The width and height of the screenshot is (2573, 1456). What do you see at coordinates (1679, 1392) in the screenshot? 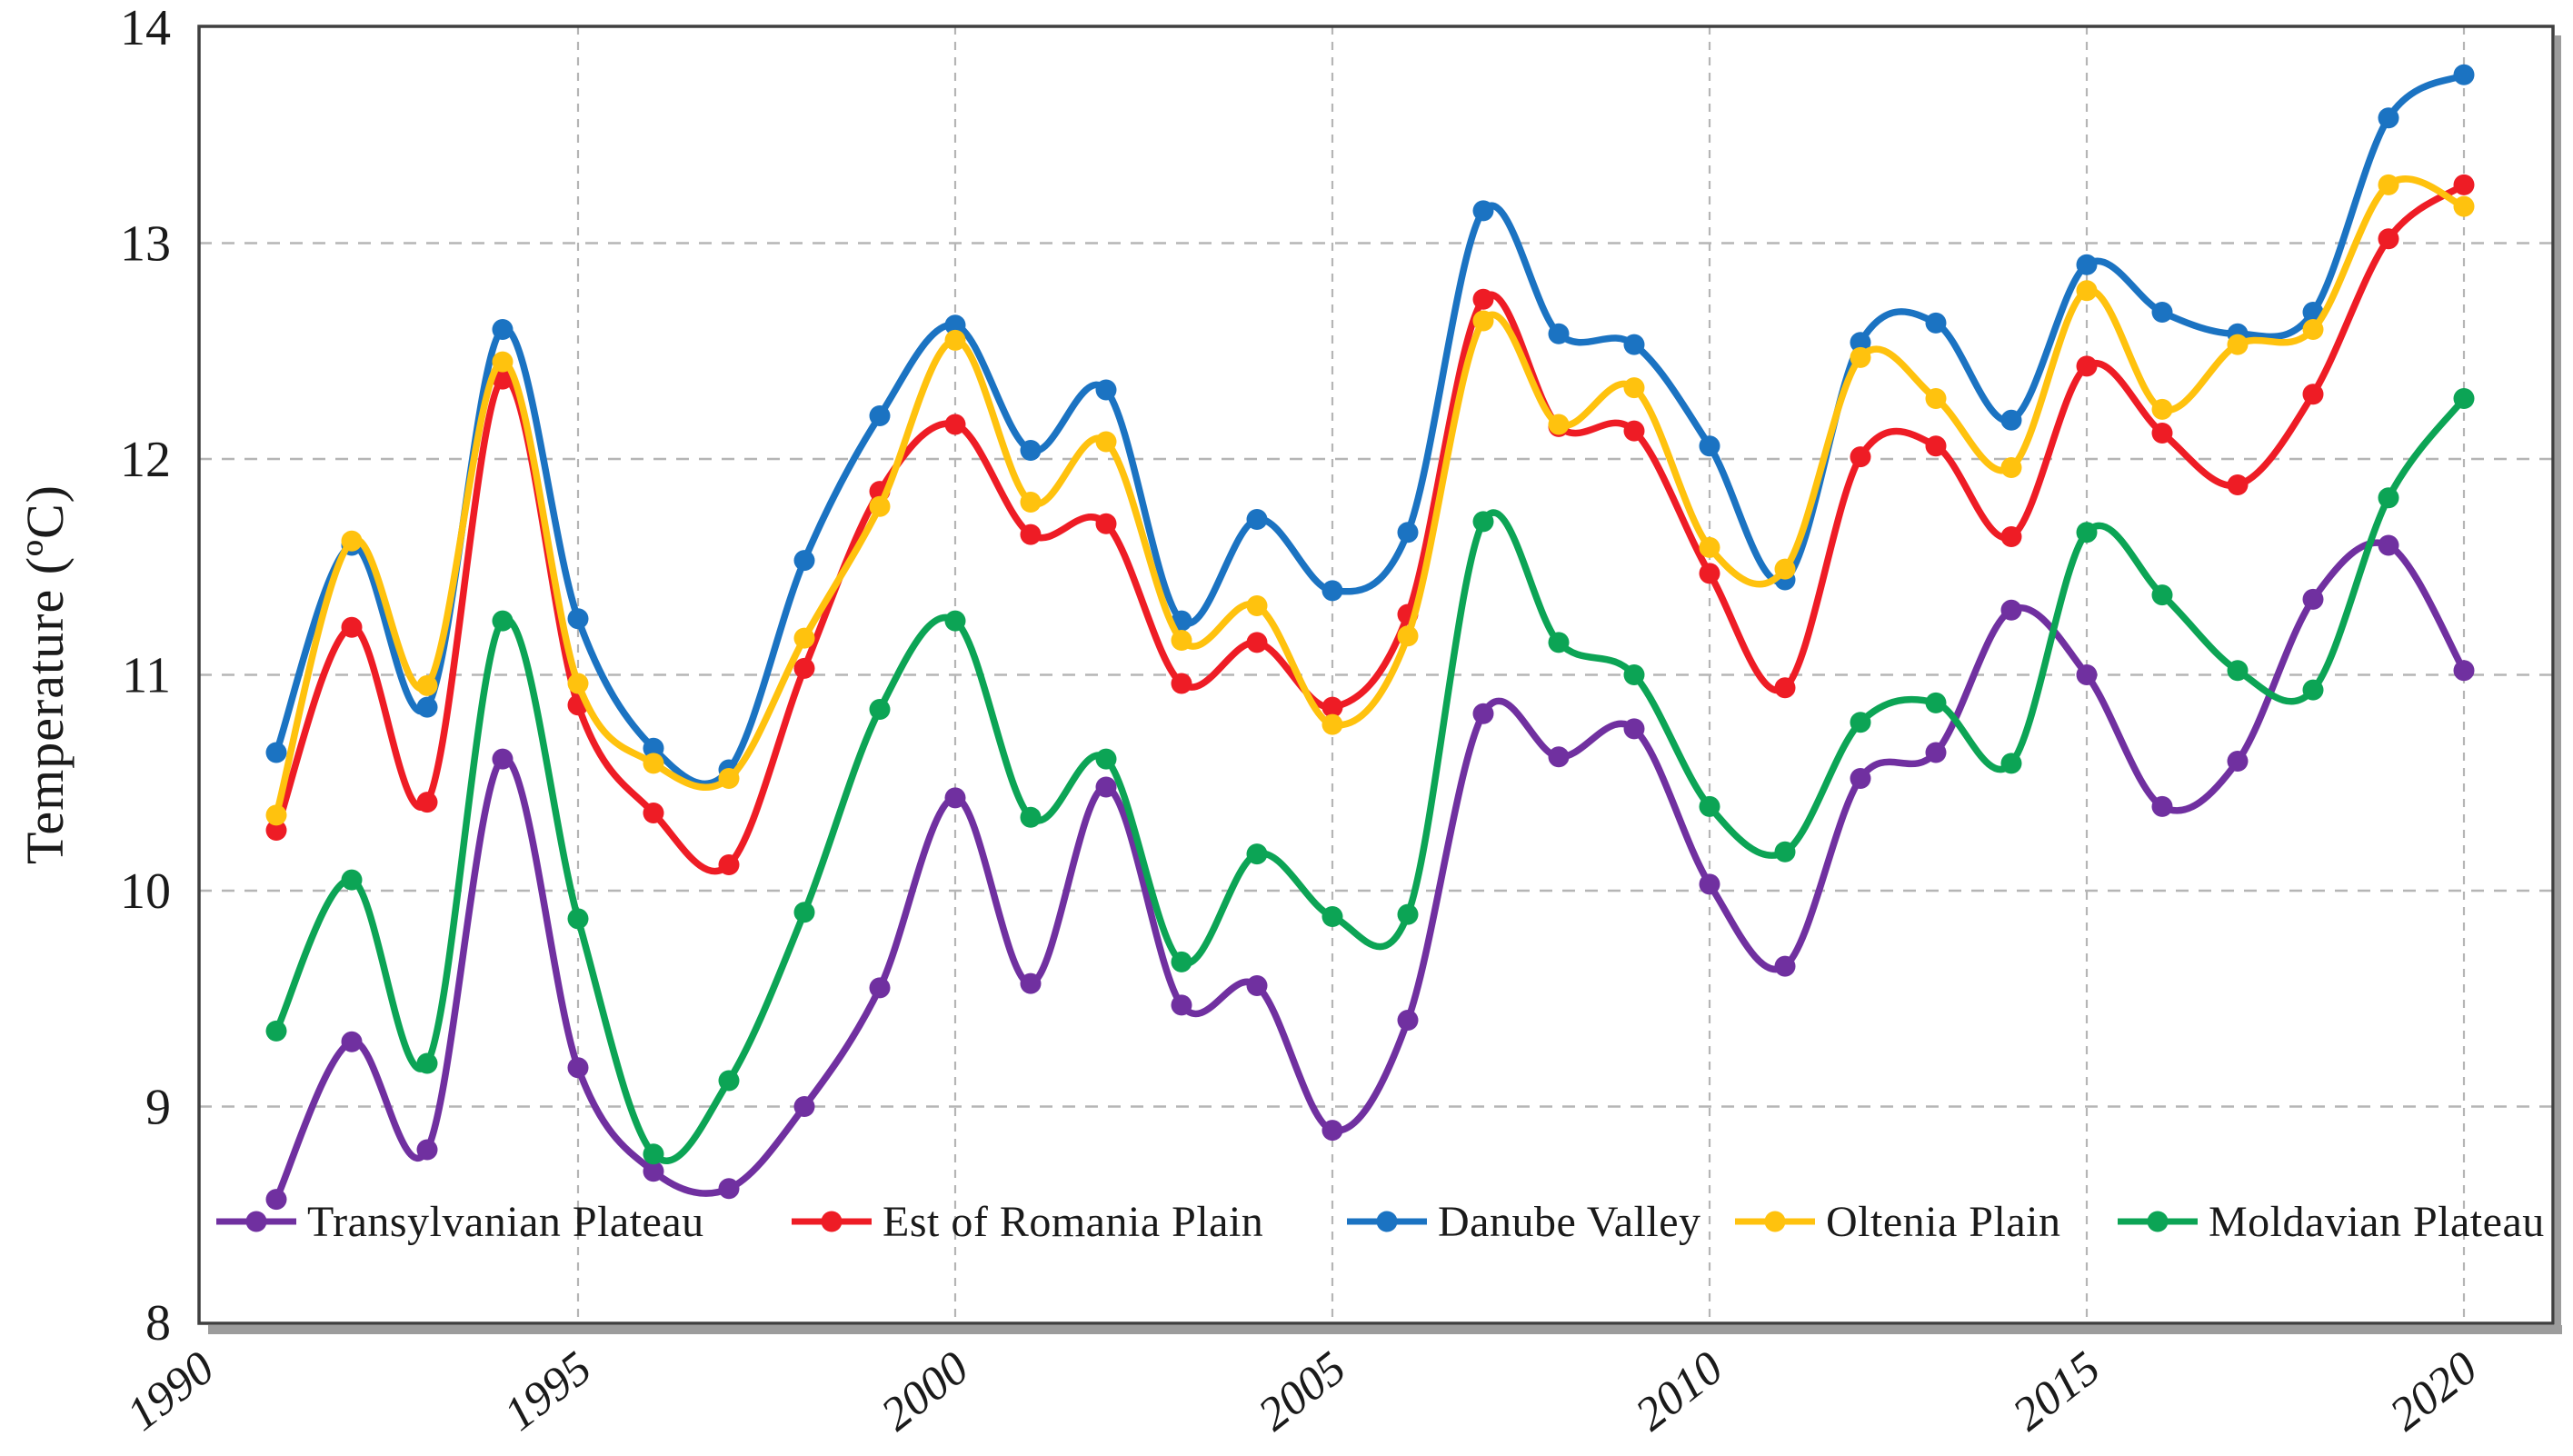
I see `x-tick-label: 2010` at bounding box center [1679, 1392].